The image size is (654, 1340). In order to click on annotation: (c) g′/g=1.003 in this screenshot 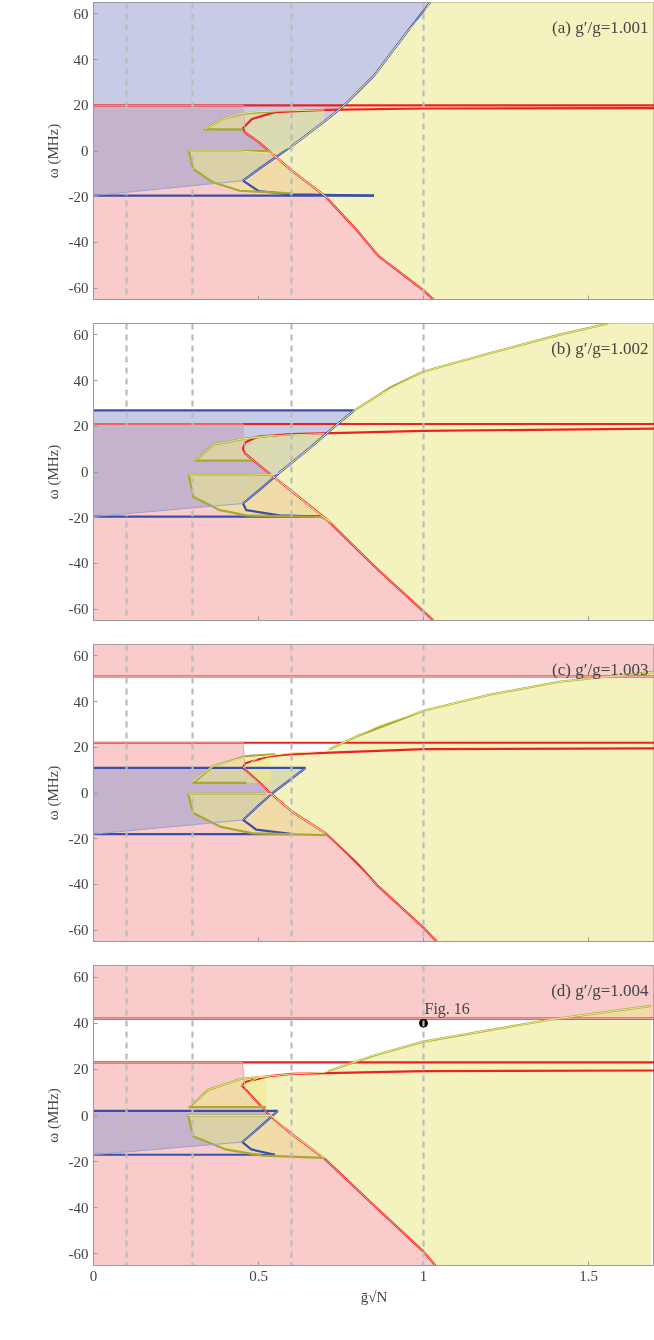, I will do `click(600, 669)`.